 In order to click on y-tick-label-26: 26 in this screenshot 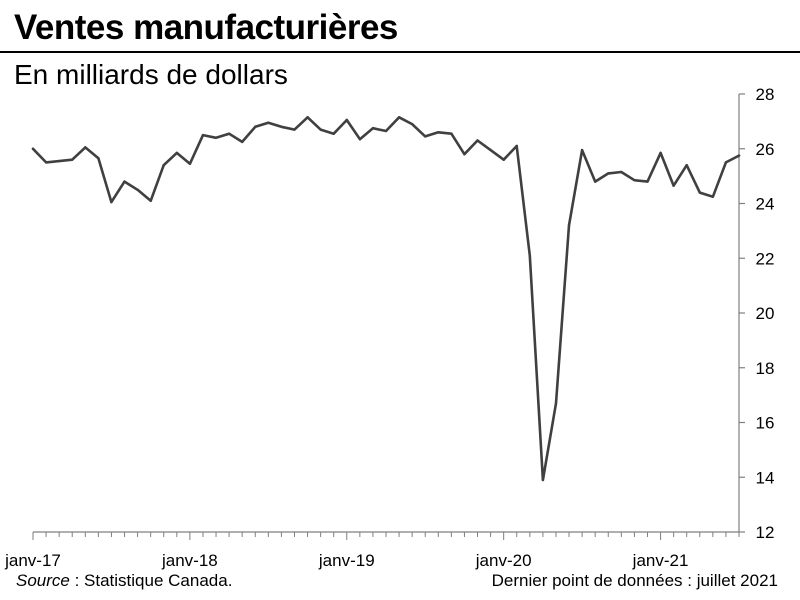, I will do `click(765, 149)`.